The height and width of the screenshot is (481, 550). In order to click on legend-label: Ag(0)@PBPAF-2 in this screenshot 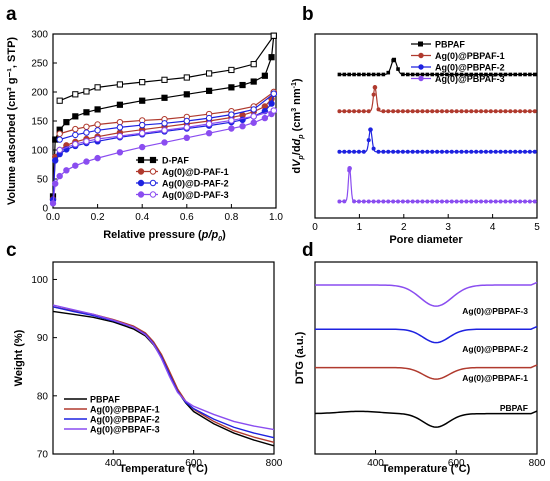, I will do `click(125, 420)`.